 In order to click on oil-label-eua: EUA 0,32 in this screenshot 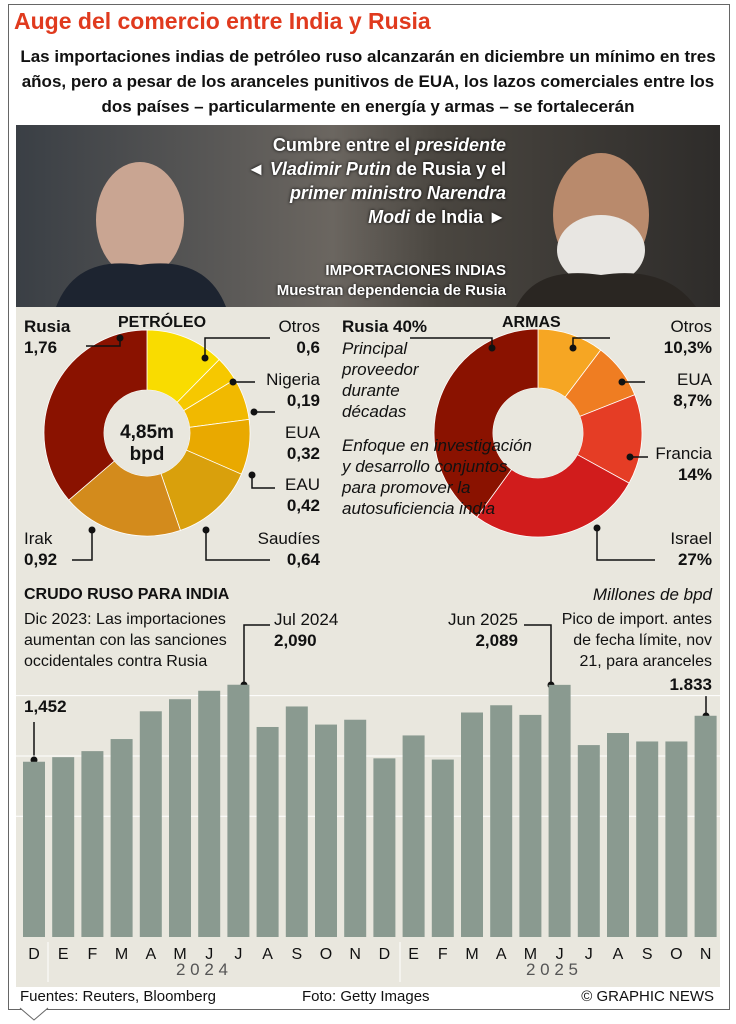, I will do `click(302, 443)`.